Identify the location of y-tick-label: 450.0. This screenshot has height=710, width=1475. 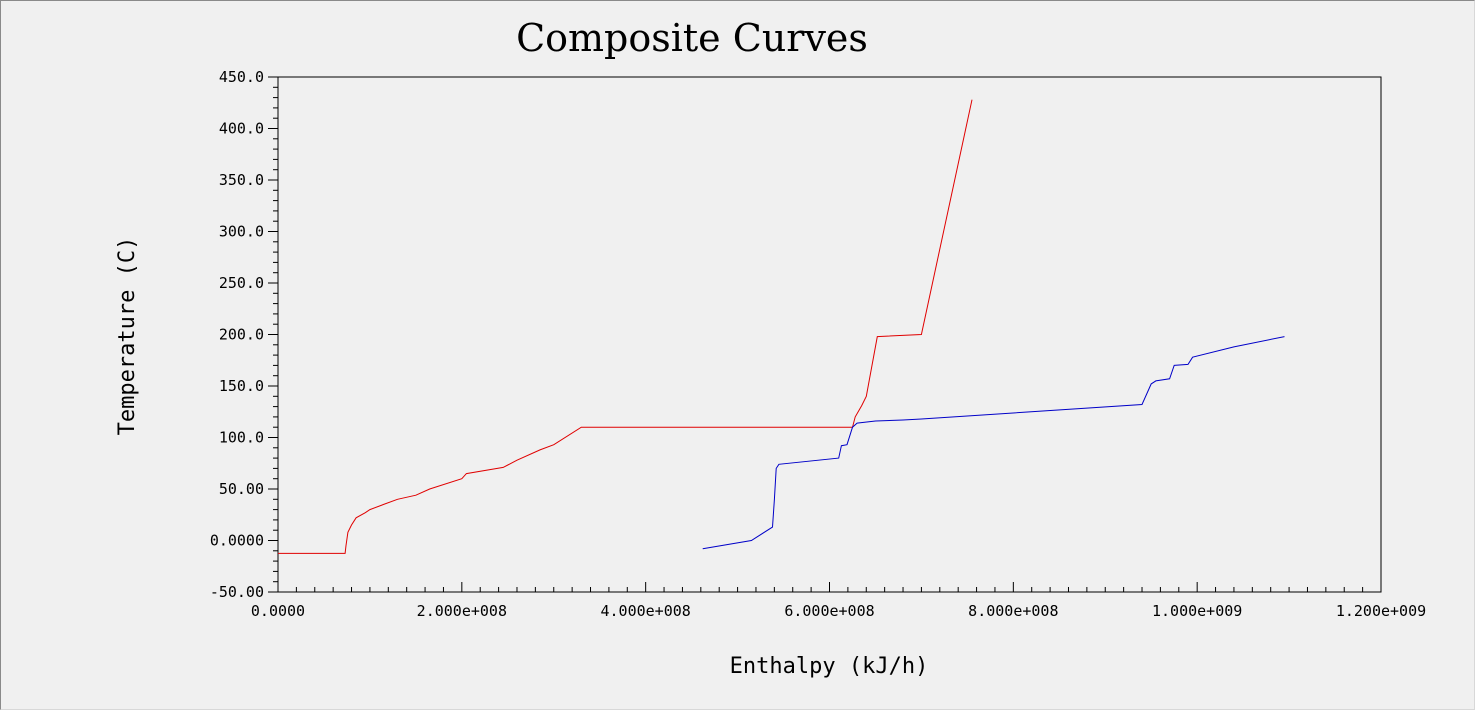
(241, 77).